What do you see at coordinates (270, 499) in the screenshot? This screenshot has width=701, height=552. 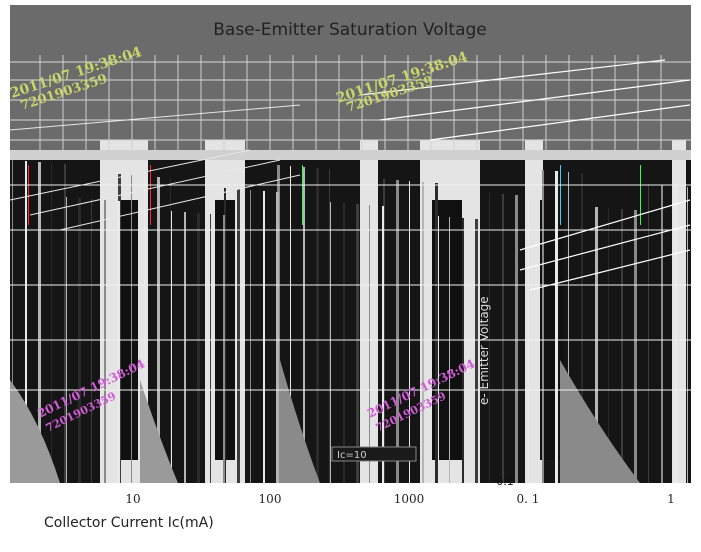 I see `x-tick-100: 100` at bounding box center [270, 499].